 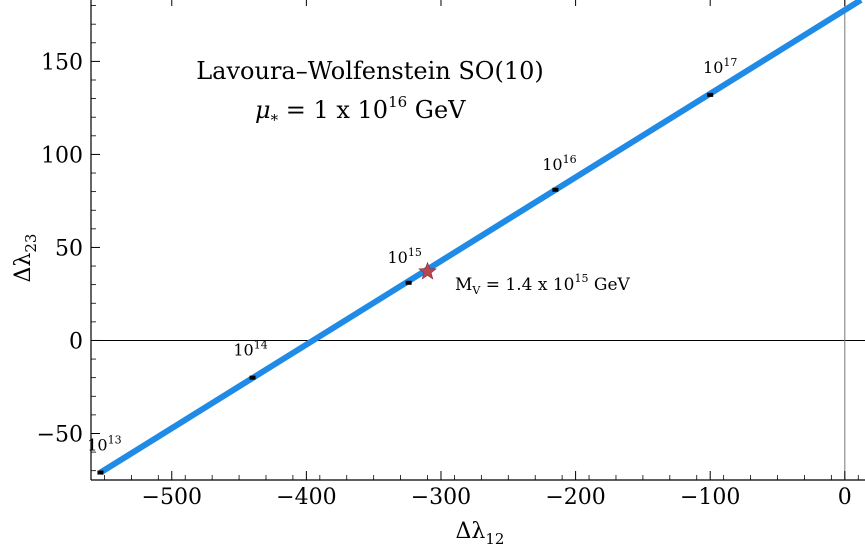 I want to click on y-axis-title-base: Δλ, so click(x=23, y=268).